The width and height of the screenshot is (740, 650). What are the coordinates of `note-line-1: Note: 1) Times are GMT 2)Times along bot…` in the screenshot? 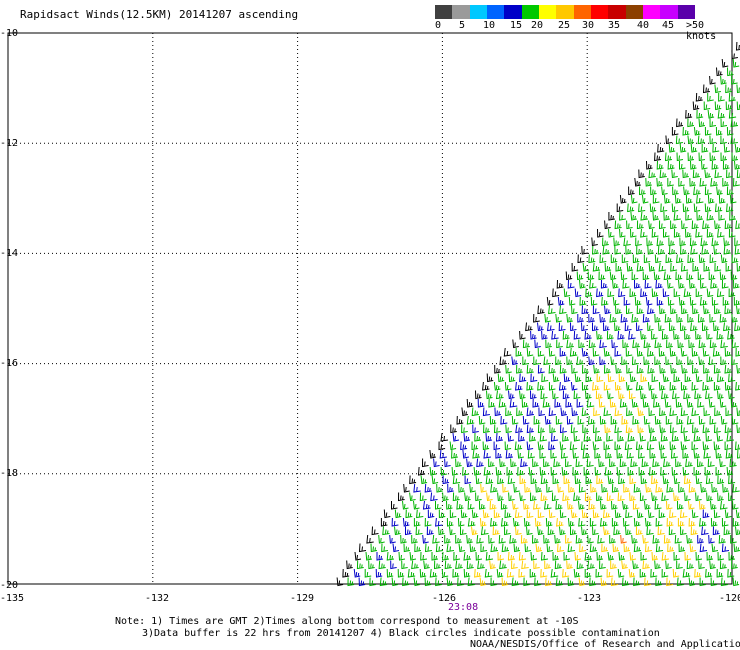 It's located at (347, 621).